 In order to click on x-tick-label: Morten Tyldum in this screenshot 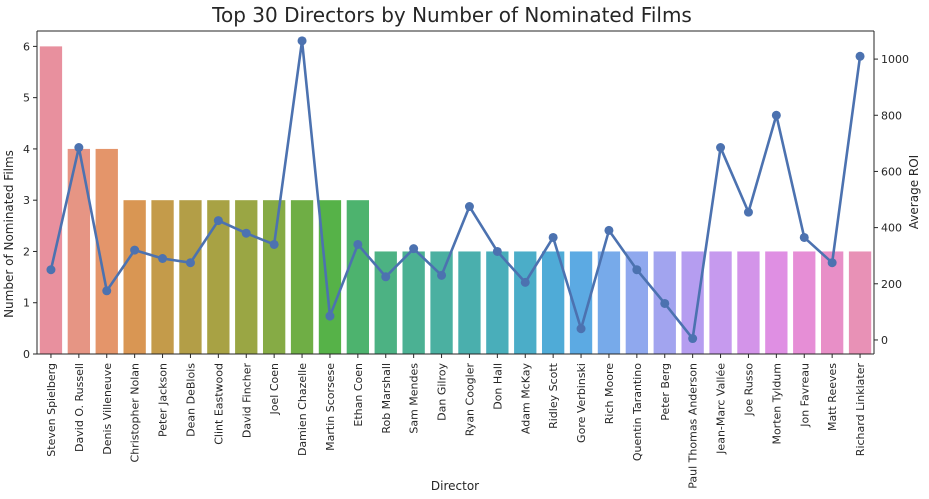, I will do `click(776, 404)`.